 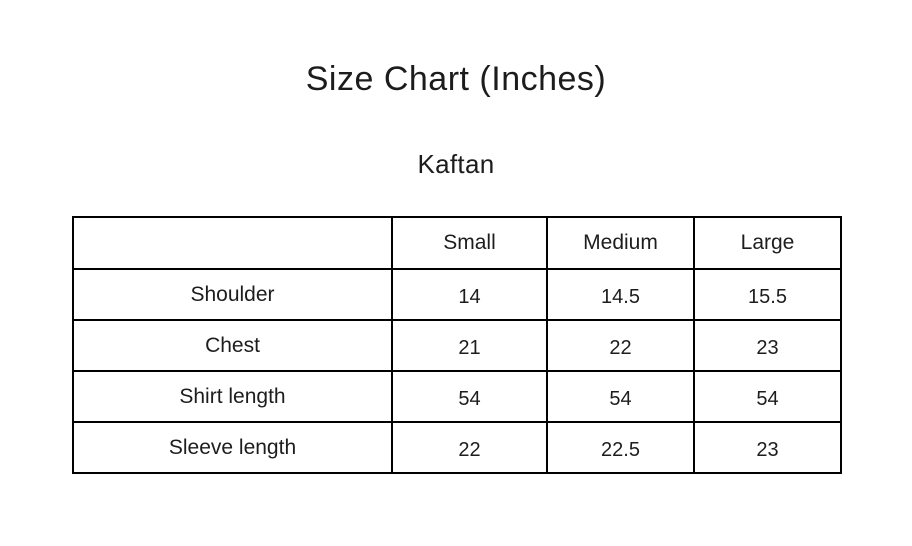 What do you see at coordinates (767, 396) in the screenshot?
I see `cell-shirt-length-large: 54` at bounding box center [767, 396].